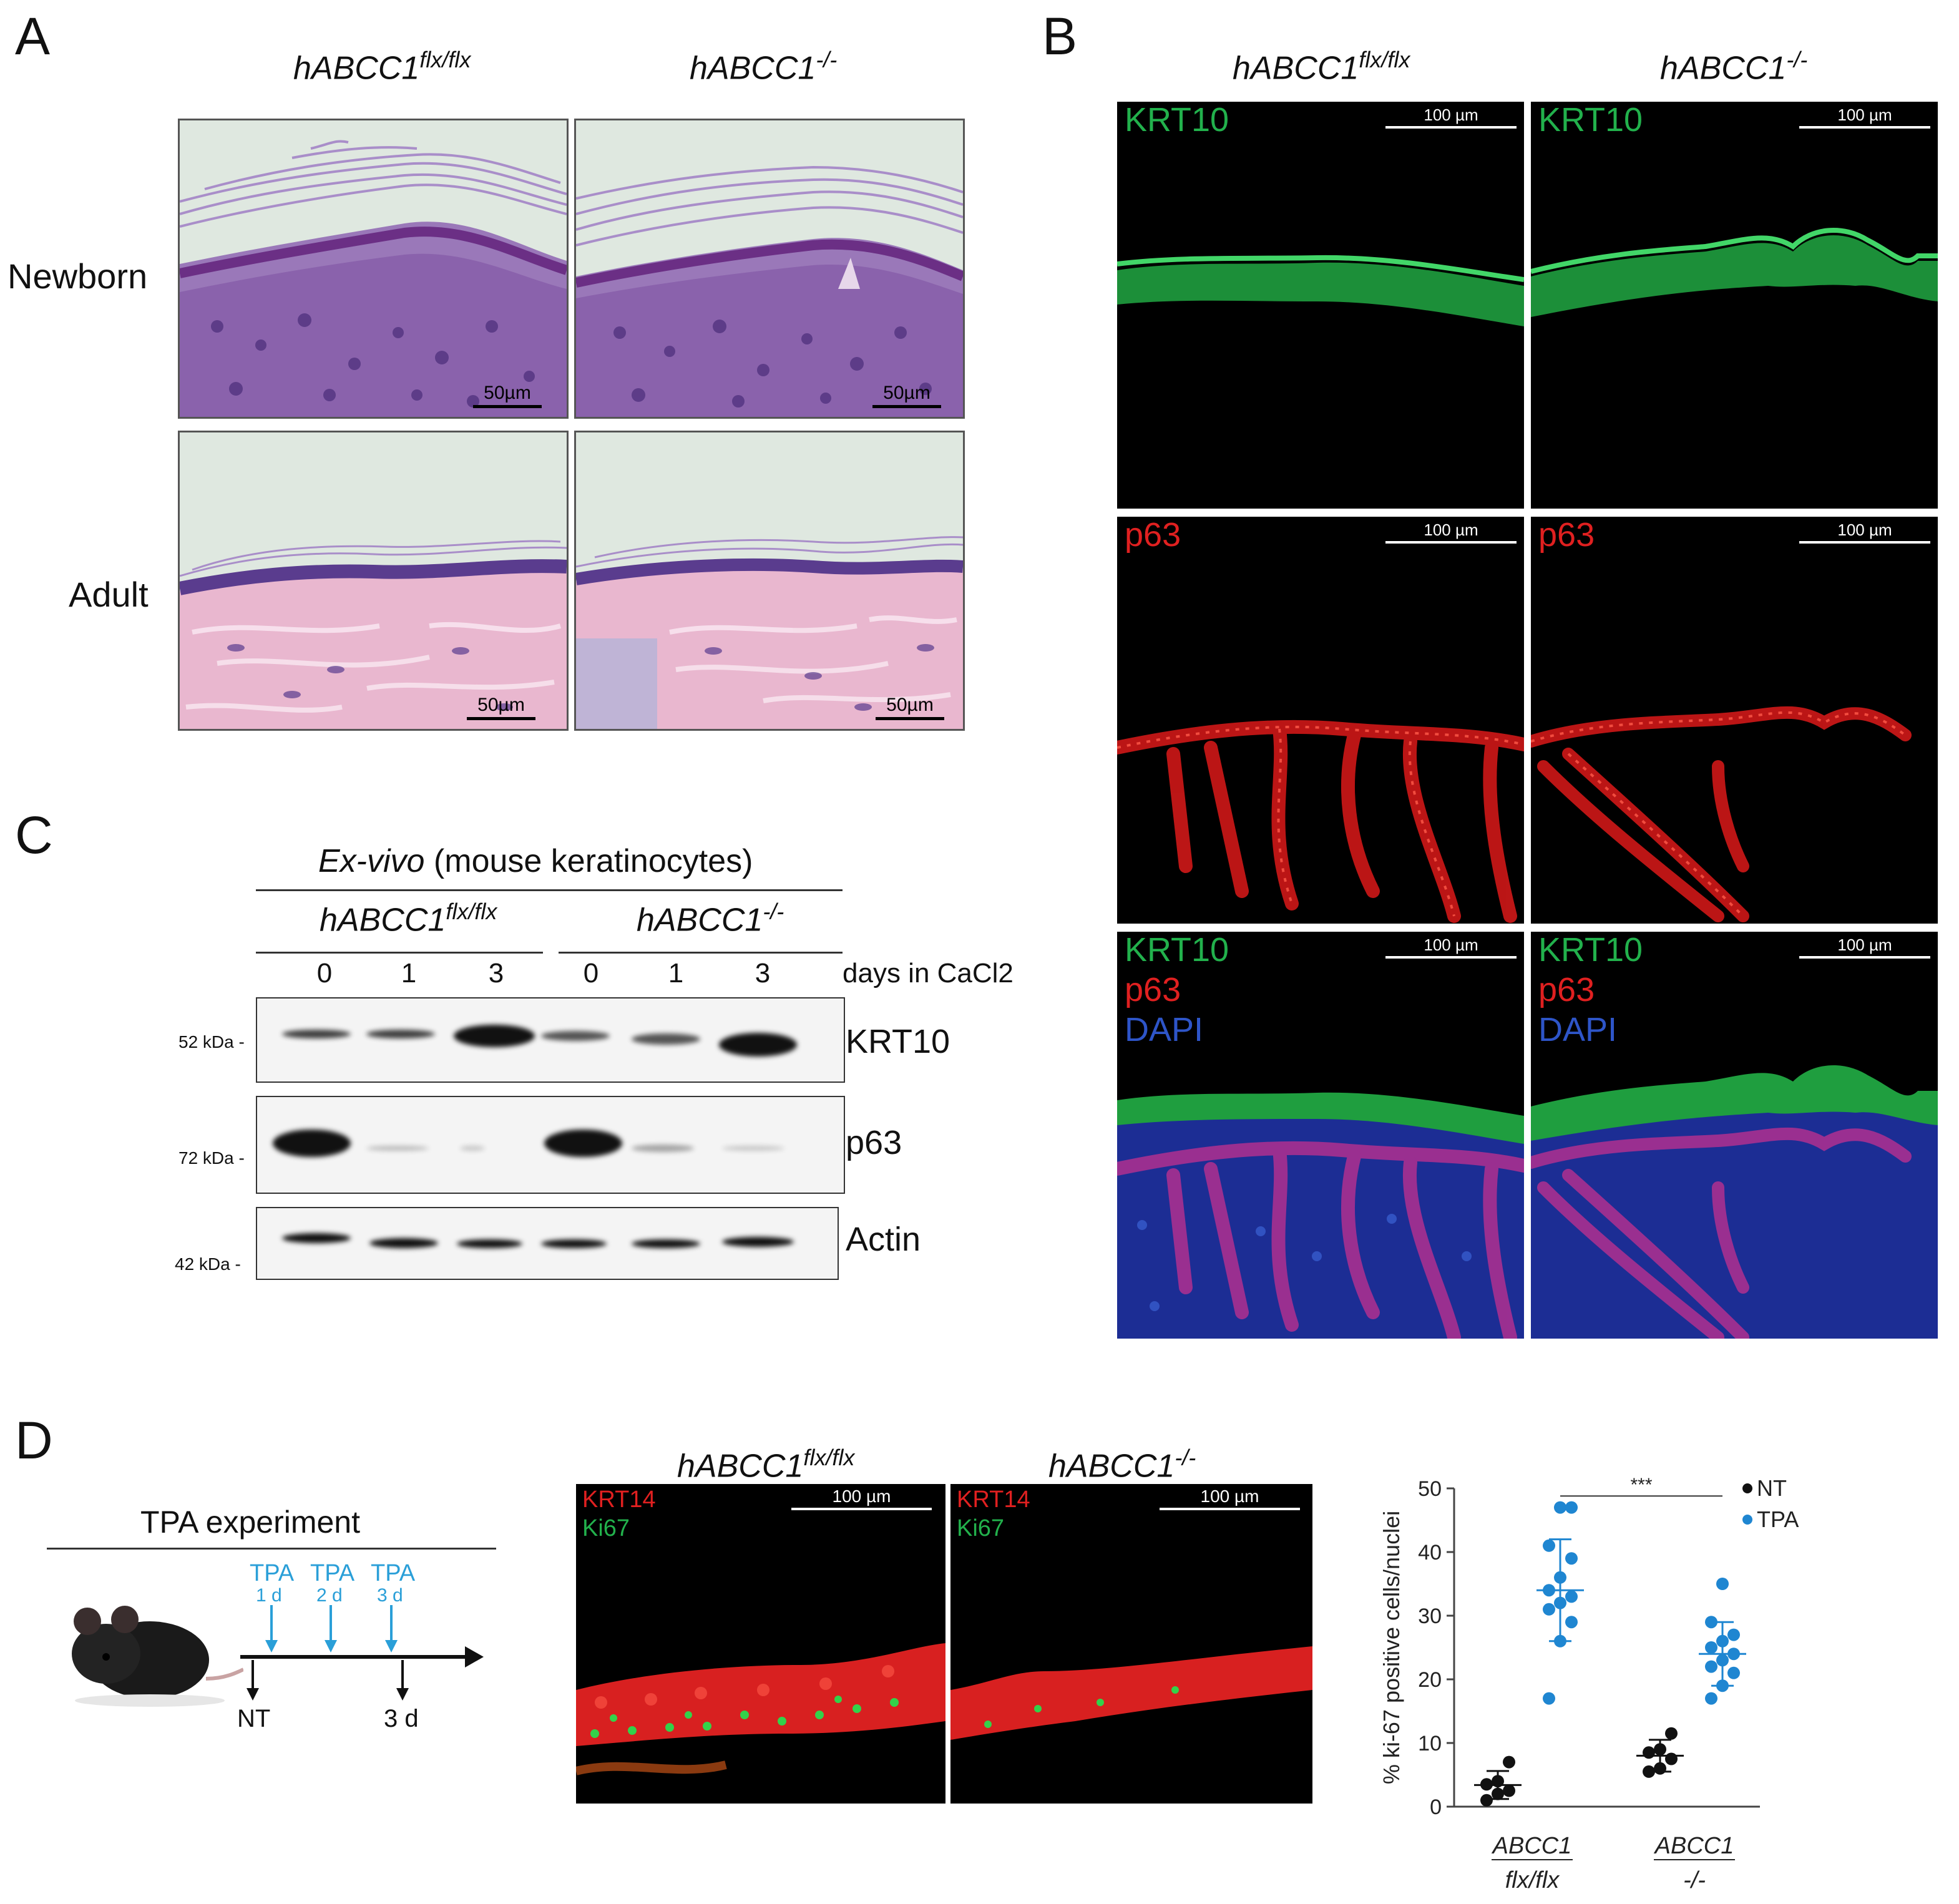  I want to click on kda-marker: 52 kDa -, so click(212, 1042).